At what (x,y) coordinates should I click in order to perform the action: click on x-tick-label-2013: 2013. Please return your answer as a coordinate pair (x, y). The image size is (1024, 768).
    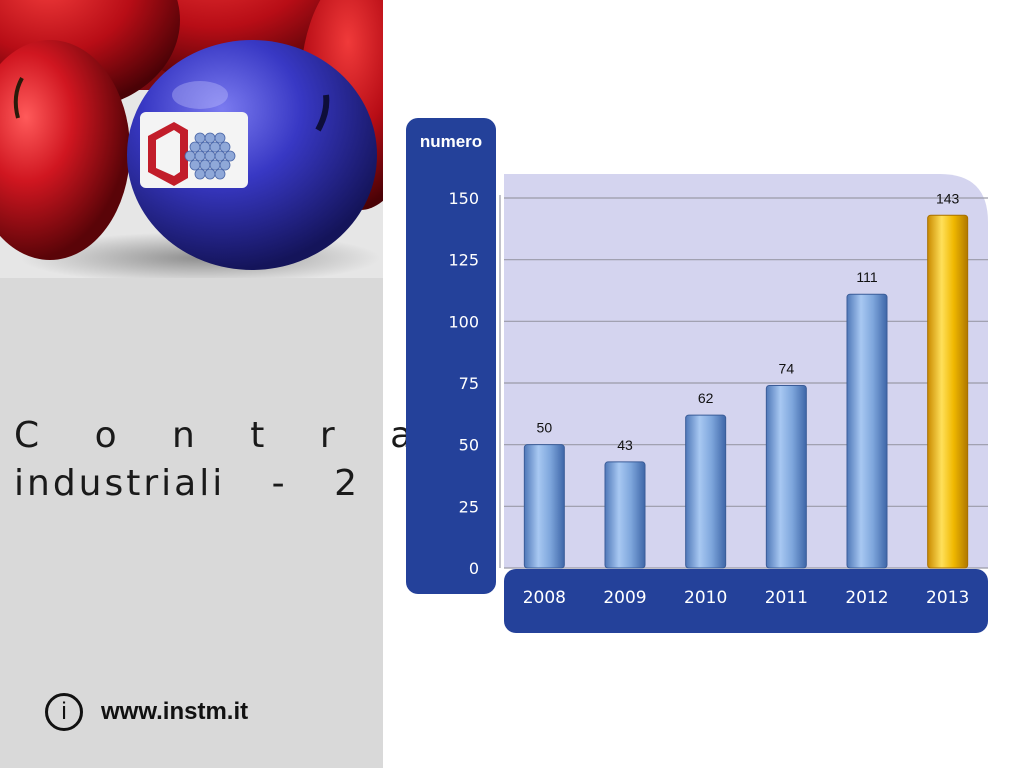
    Looking at the image, I should click on (947, 598).